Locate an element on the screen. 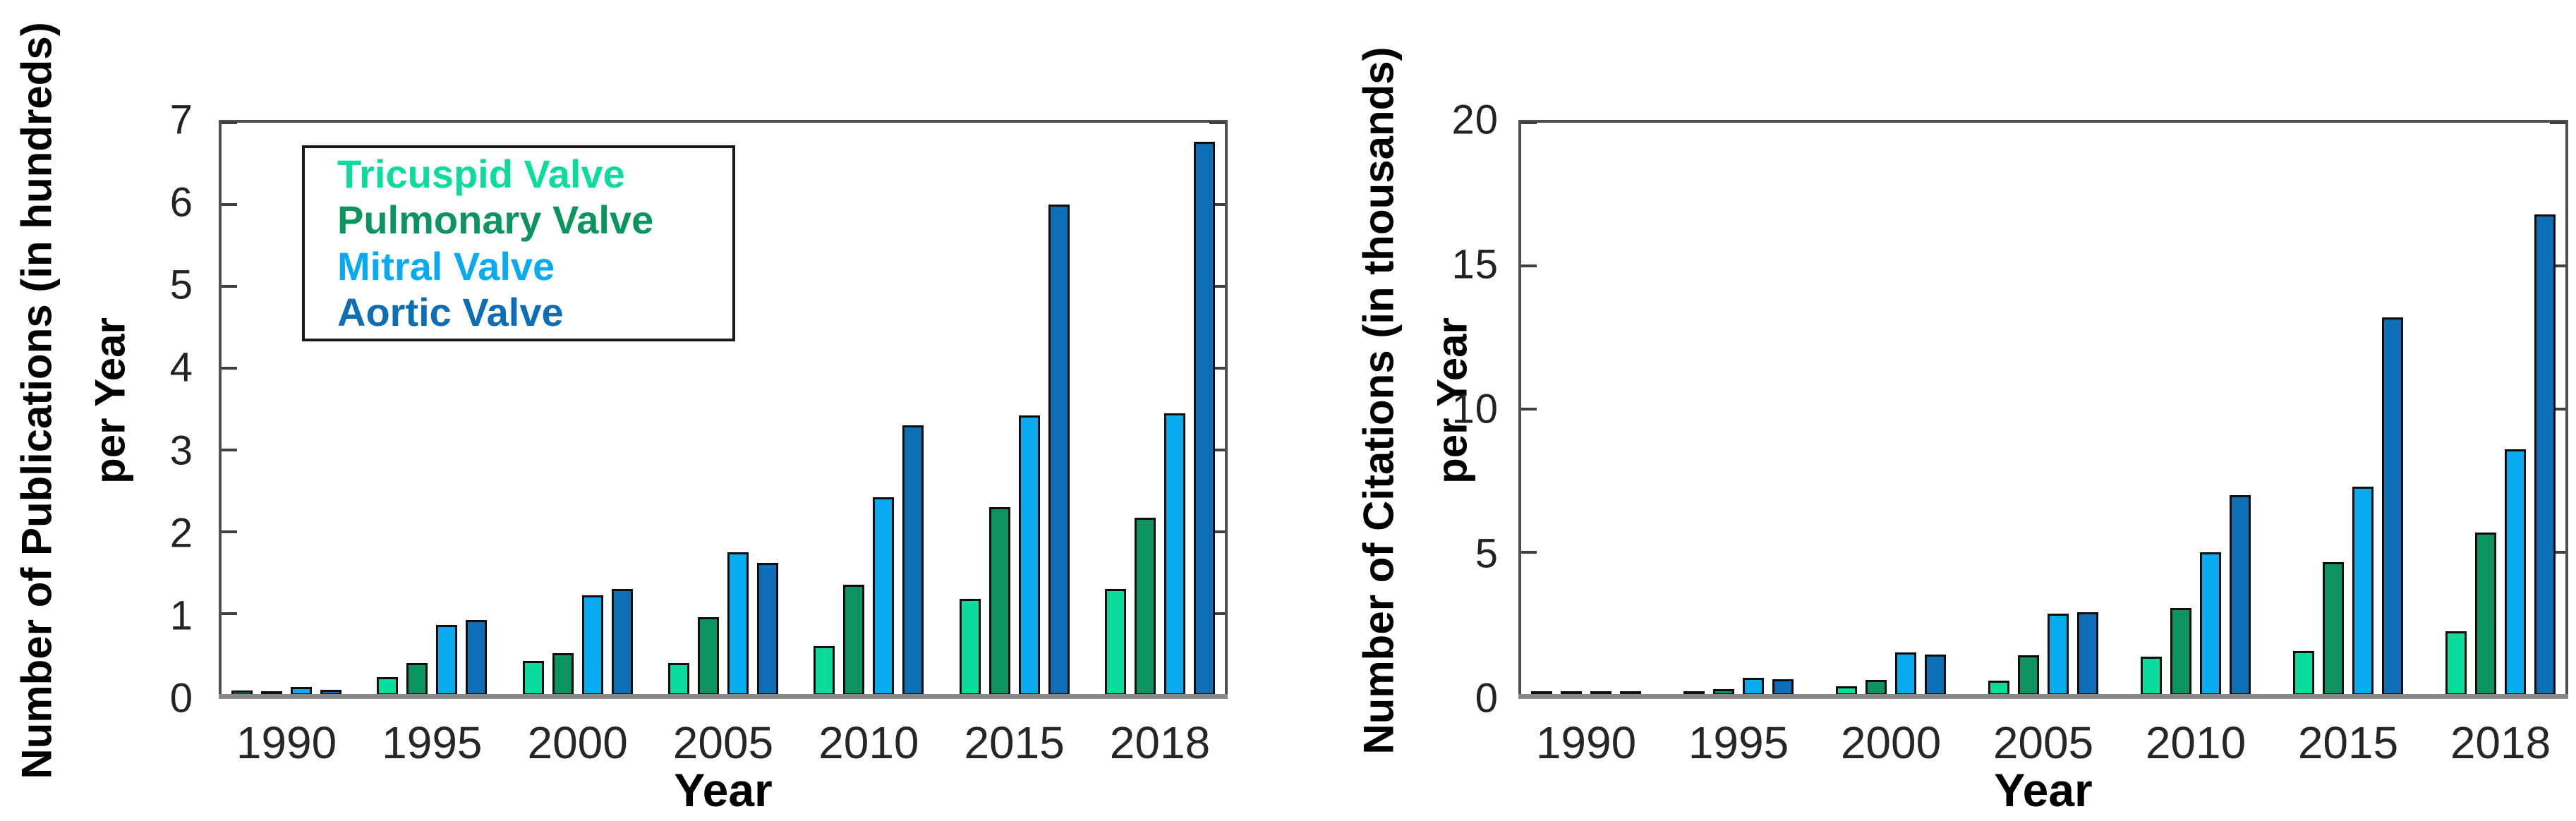 Image resolution: width=2576 pixels, height=821 pixels. y-tick-label: 20 is located at coordinates (1475, 120).